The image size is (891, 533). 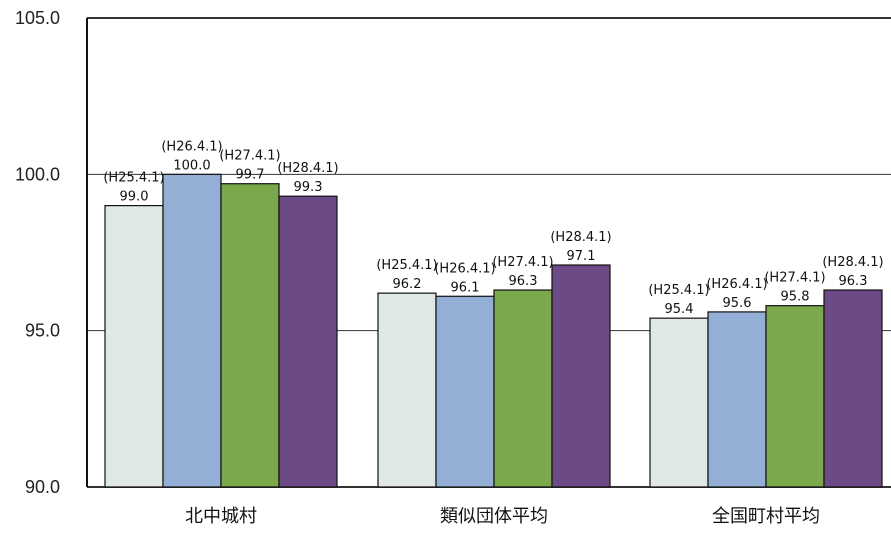 I want to click on data-label: 99.0, so click(x=134, y=197).